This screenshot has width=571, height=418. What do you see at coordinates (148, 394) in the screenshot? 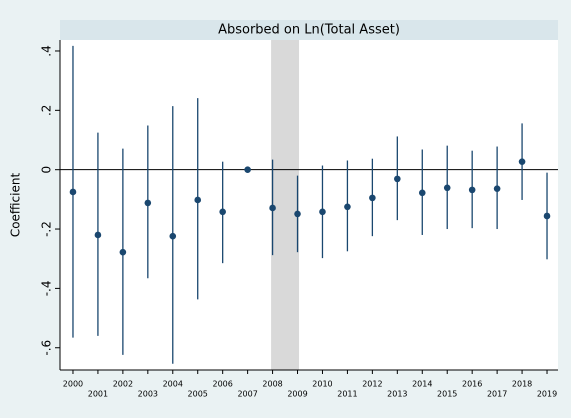
I see `x-tick-label: 2003` at bounding box center [148, 394].